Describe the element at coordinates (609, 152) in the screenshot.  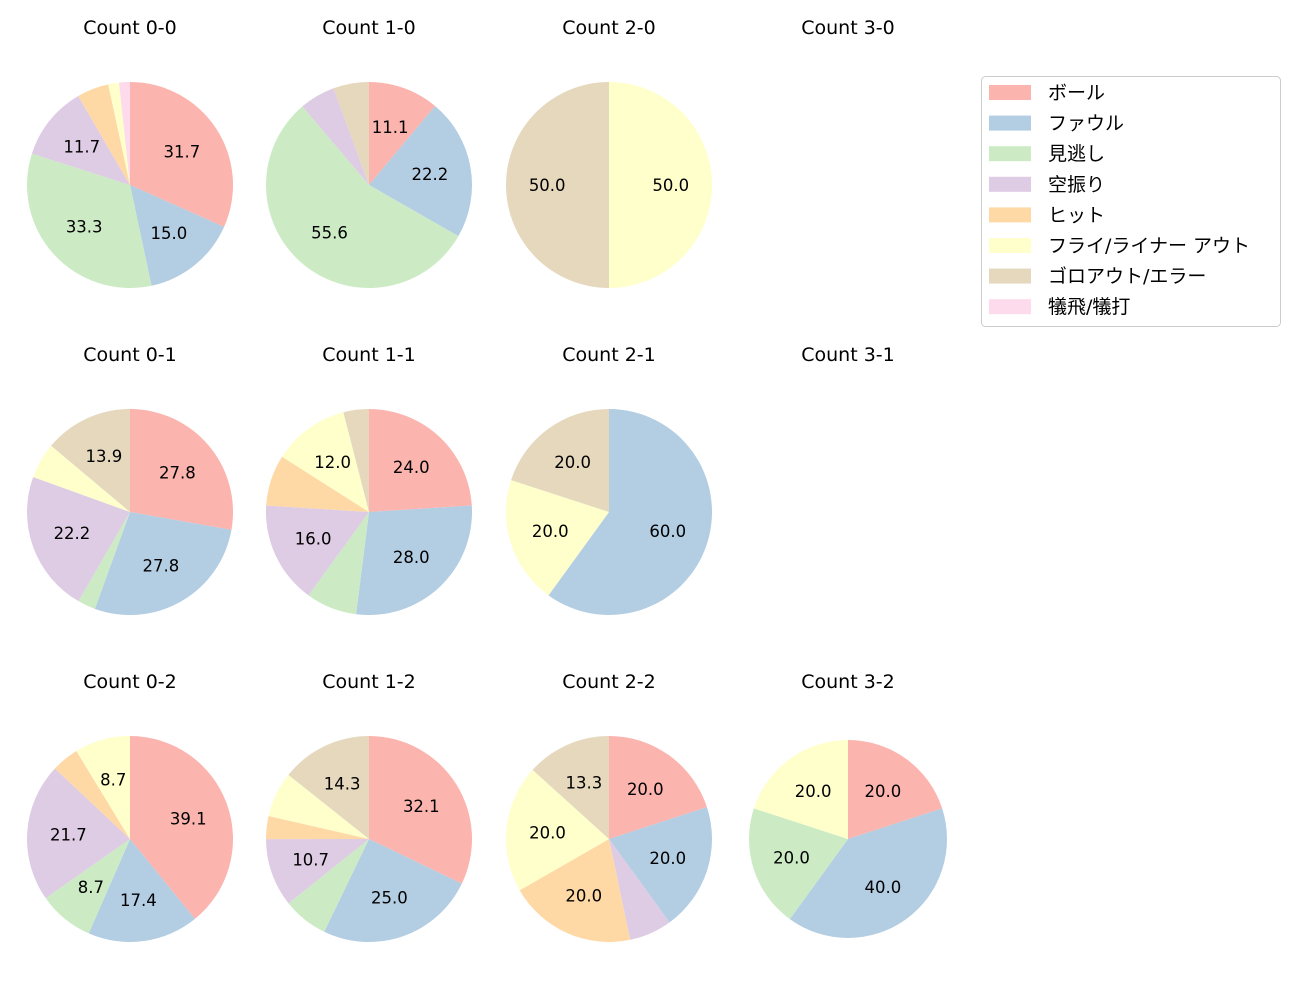
I see `pie-count-2-0: Count 2-0 50.0 50.0` at that location.